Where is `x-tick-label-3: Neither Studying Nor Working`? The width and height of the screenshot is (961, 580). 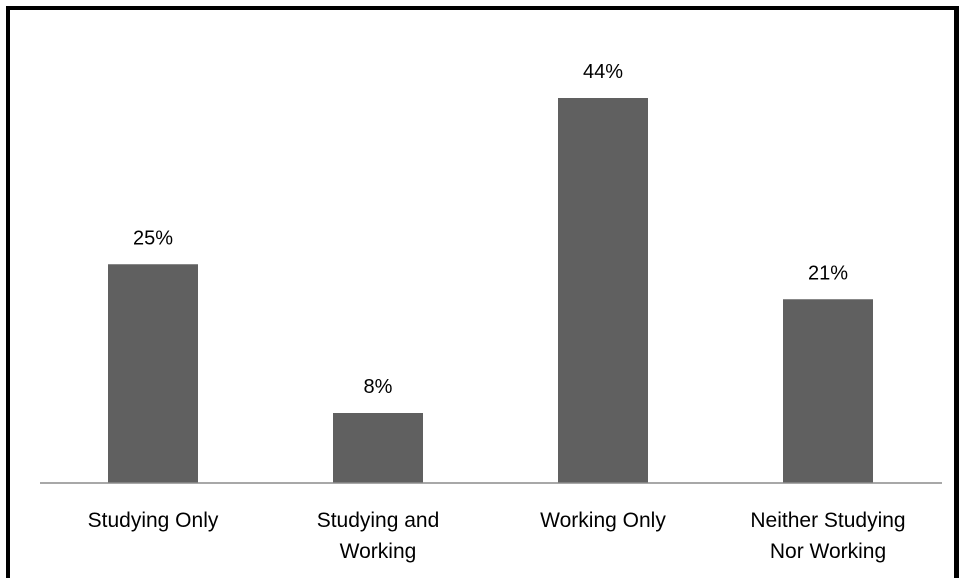
x-tick-label-3: Neither Studying Nor Working is located at coordinates (827, 536).